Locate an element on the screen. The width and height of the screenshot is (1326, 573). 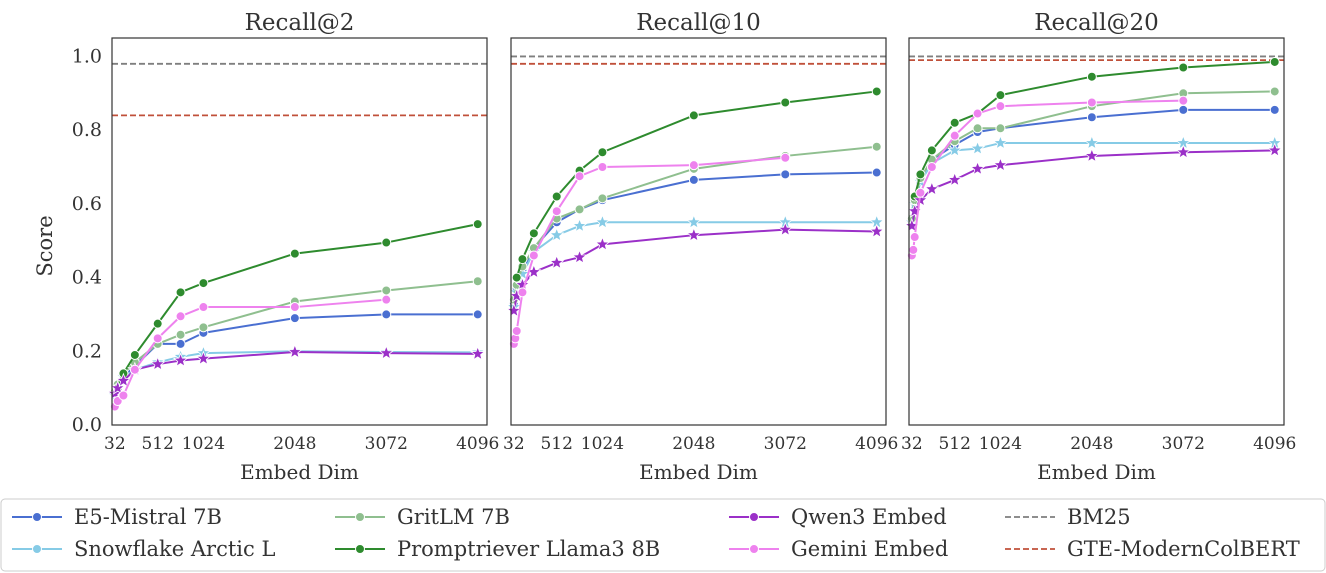
legend-item-bm25: BM25 is located at coordinates (1068, 517).